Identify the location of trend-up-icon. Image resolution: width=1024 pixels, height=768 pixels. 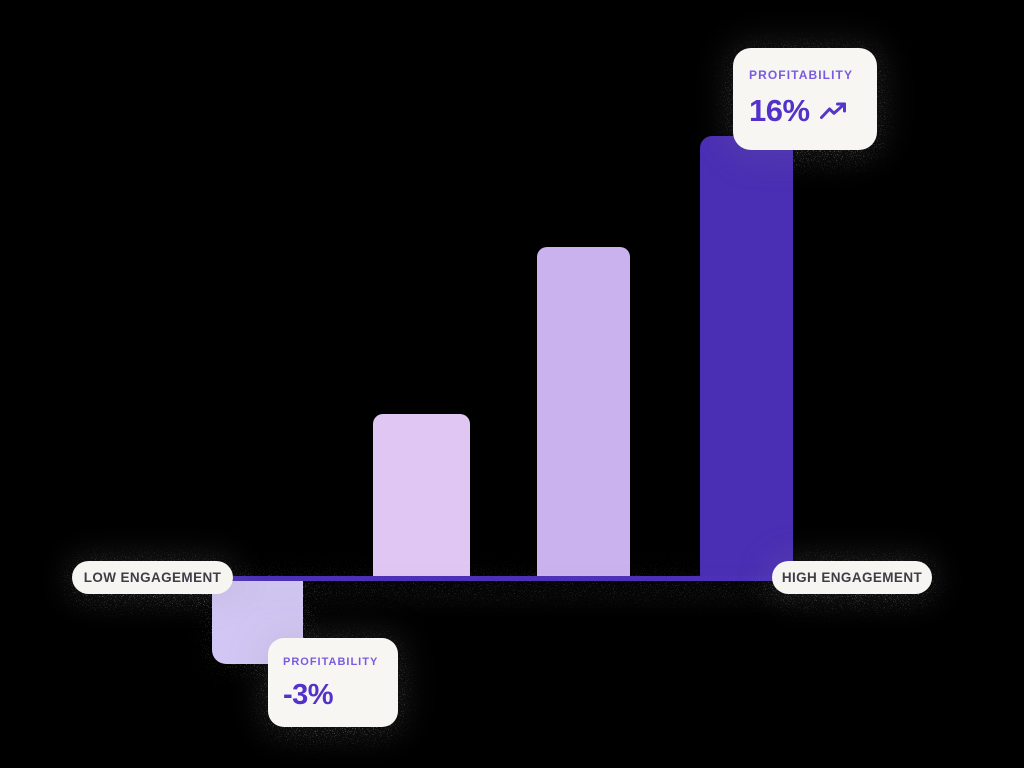
(832, 110).